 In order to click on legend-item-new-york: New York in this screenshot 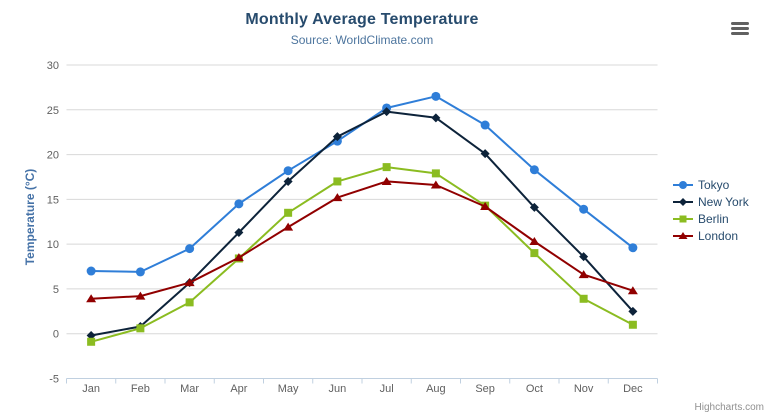, I will do `click(711, 201)`.